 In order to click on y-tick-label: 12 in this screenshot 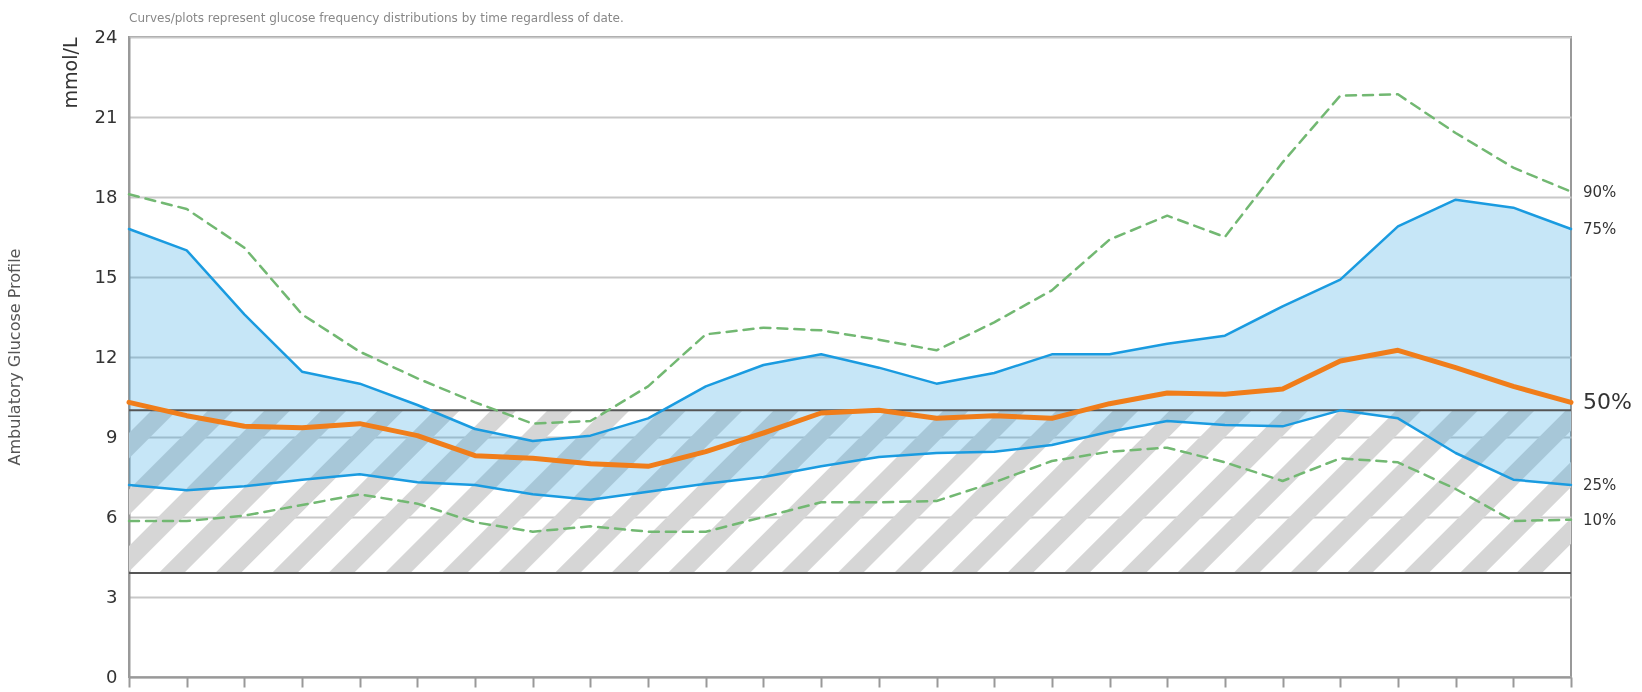, I will do `click(106, 356)`.